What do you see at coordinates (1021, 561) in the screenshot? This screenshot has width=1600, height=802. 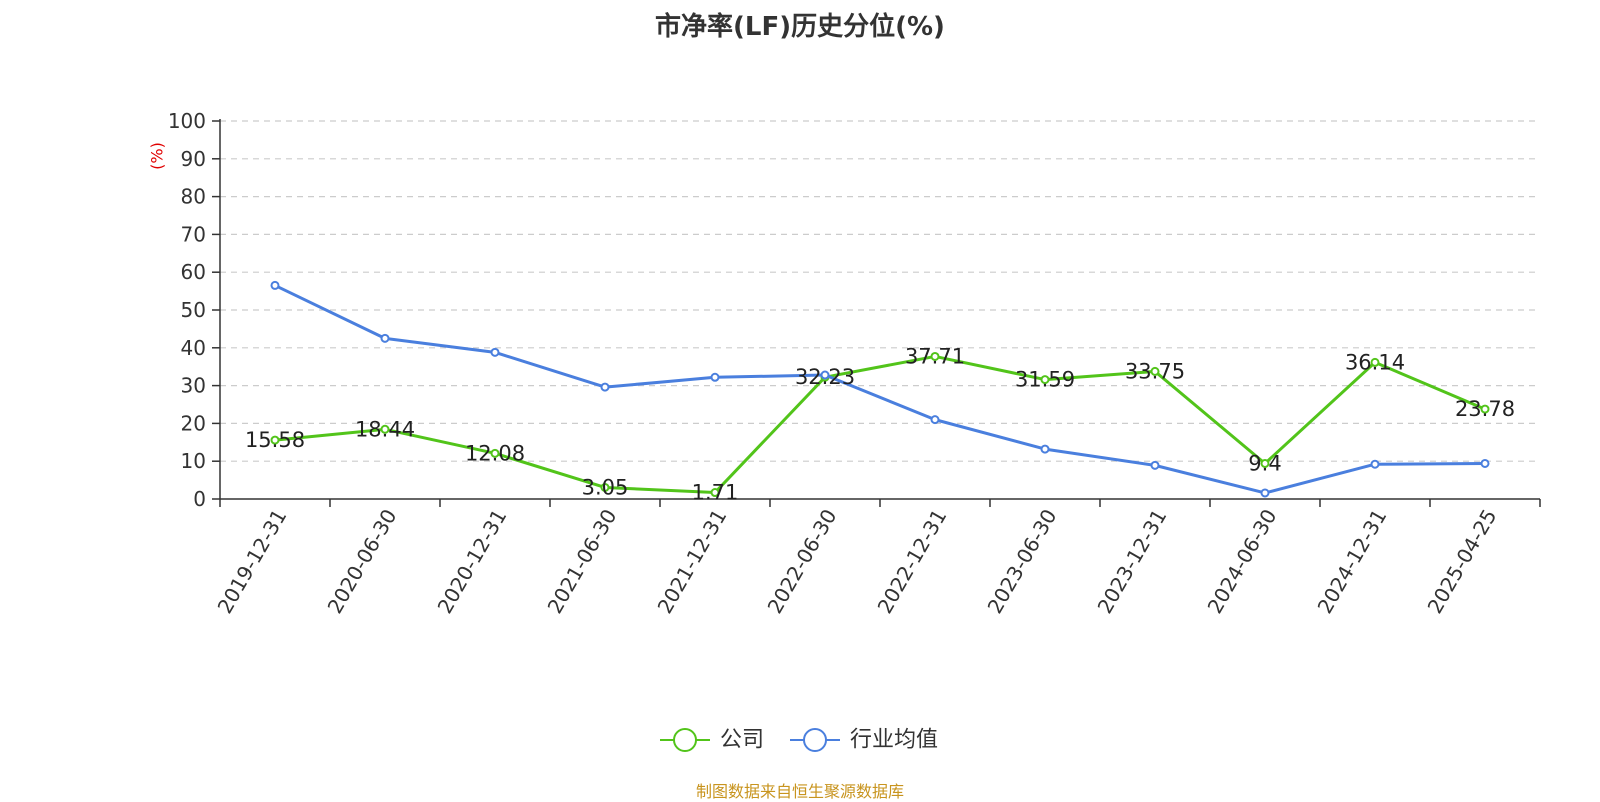 I see `x-tick-label: 2023-06-30` at bounding box center [1021, 561].